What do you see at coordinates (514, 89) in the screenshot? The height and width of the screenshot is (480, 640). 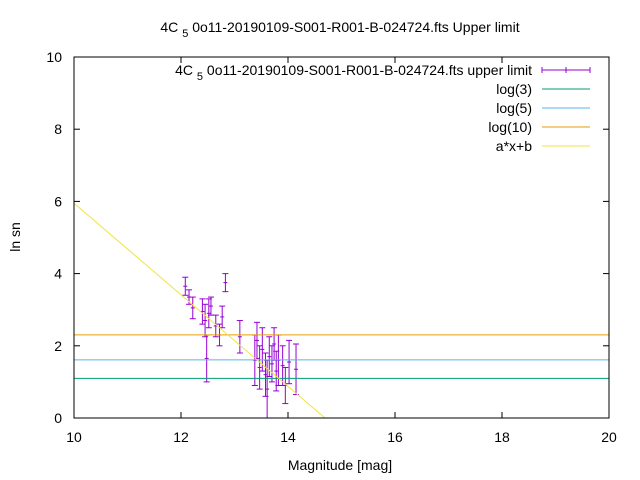 I see `legend-label: log(3)` at bounding box center [514, 89].